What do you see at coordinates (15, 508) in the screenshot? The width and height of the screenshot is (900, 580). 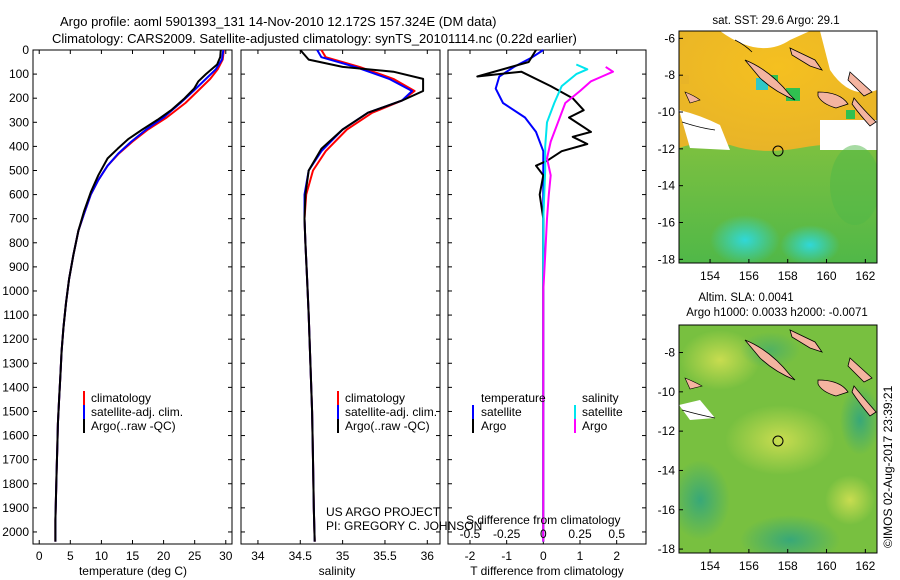 I see `depth-tick-label: 1900` at bounding box center [15, 508].